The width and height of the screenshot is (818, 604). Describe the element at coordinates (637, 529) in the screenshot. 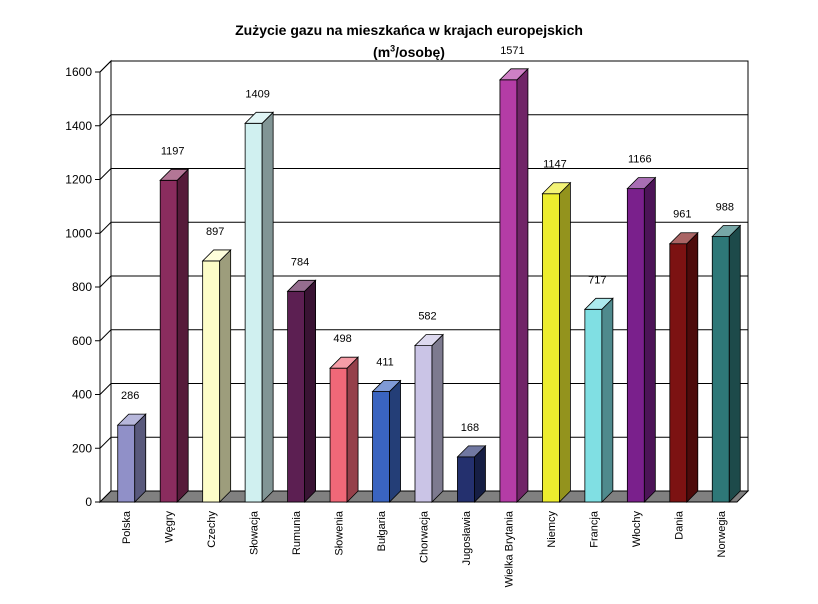

I see `x-tick-label: Włochy` at that location.